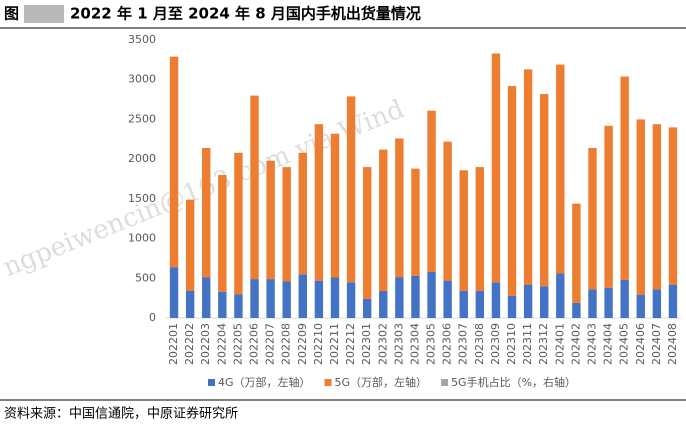  I want to click on x-tick-label: 202406, so click(640, 344).